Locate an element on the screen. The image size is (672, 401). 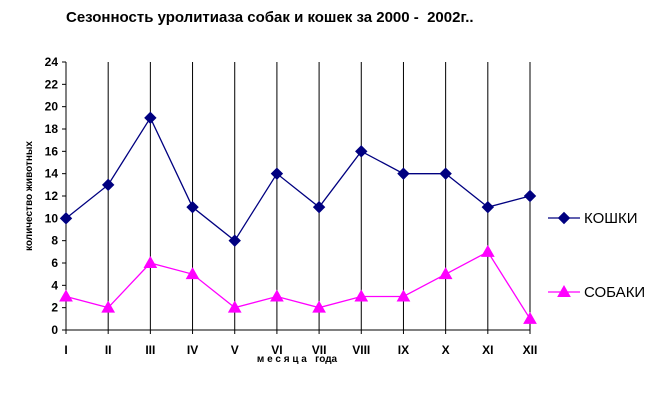
y-tick-label: 20 is located at coordinates (52, 107).